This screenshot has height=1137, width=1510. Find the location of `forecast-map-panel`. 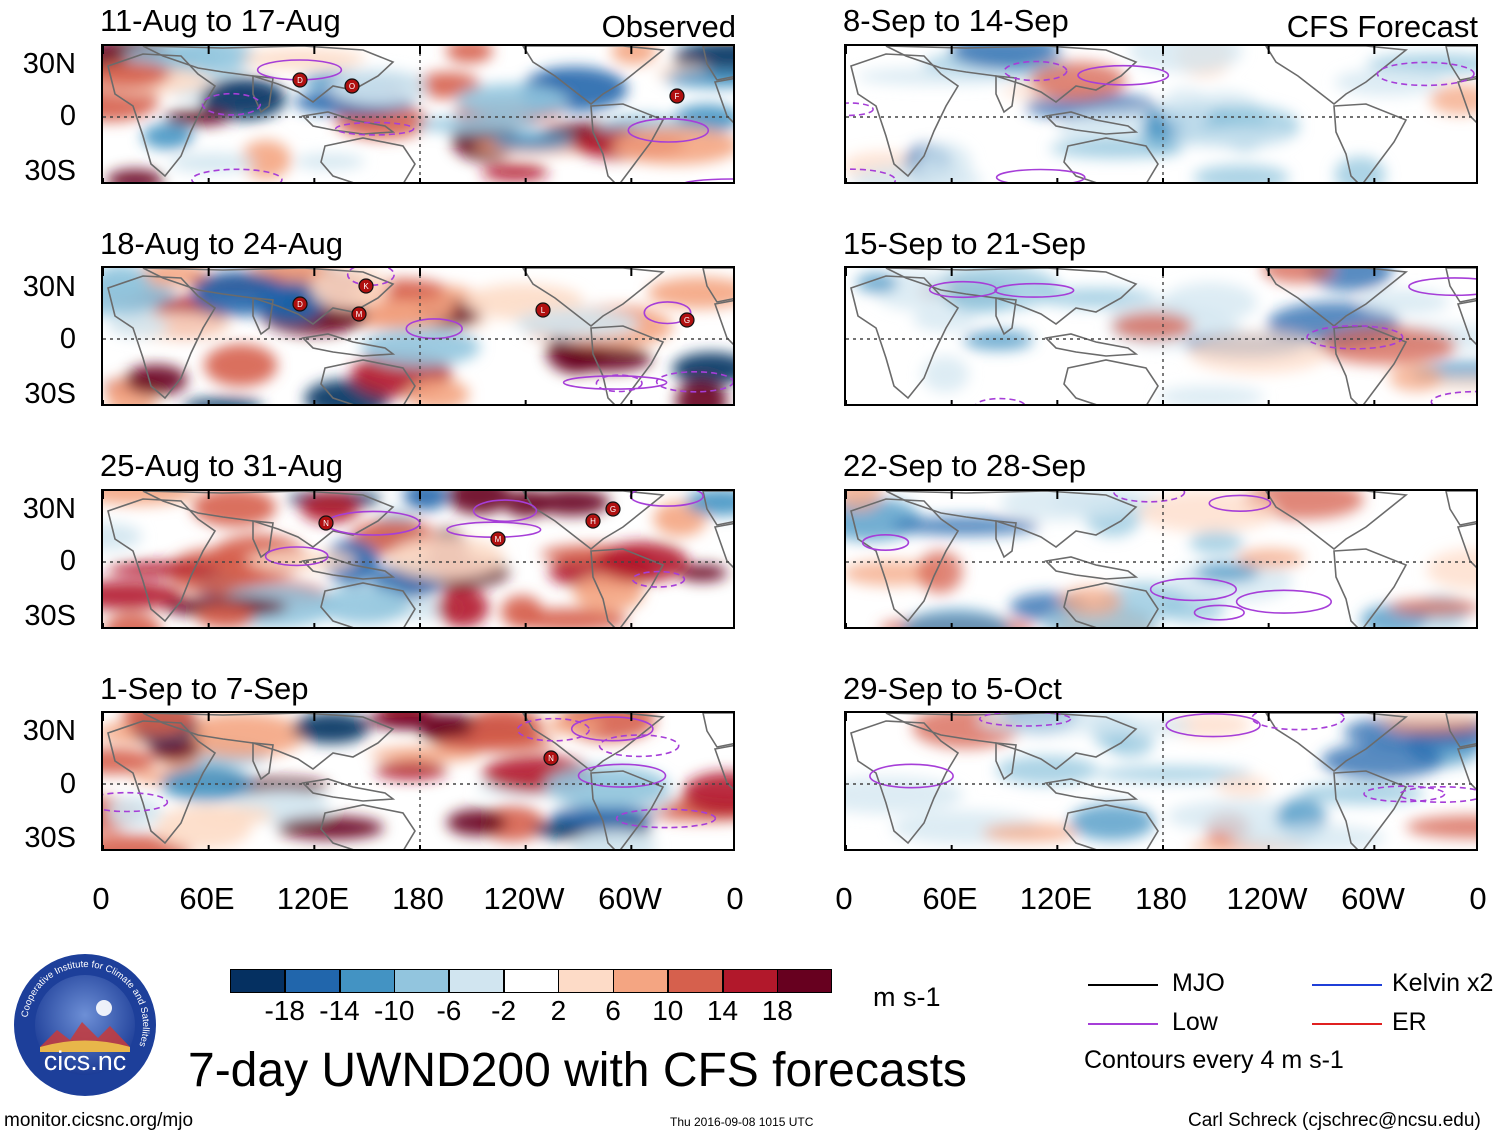

forecast-map-panel is located at coordinates (1161, 781).